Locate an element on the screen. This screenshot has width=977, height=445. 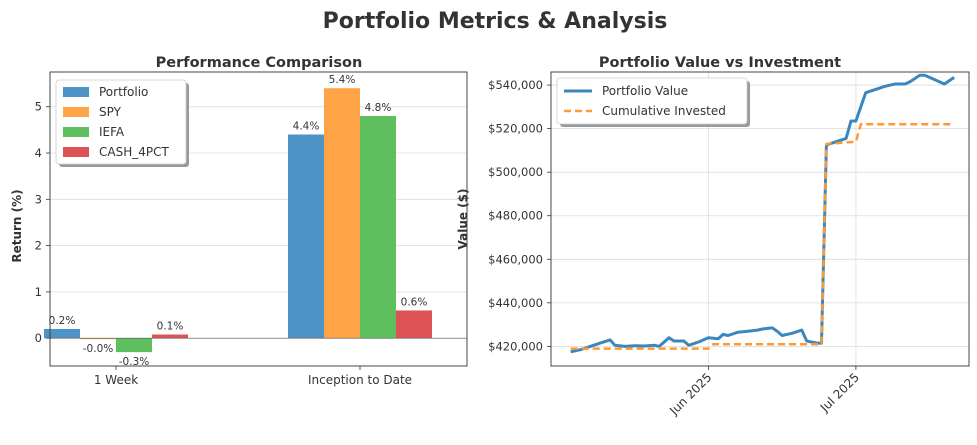
legend-label: Portfolio is located at coordinates (123, 92).